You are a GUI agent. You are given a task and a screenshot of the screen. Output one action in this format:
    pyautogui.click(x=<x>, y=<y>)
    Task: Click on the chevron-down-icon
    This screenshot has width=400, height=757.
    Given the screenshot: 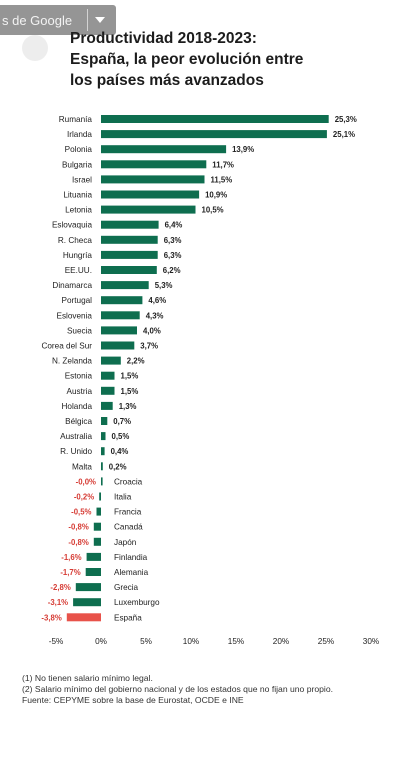 What is the action you would take?
    pyautogui.click(x=100, y=20)
    